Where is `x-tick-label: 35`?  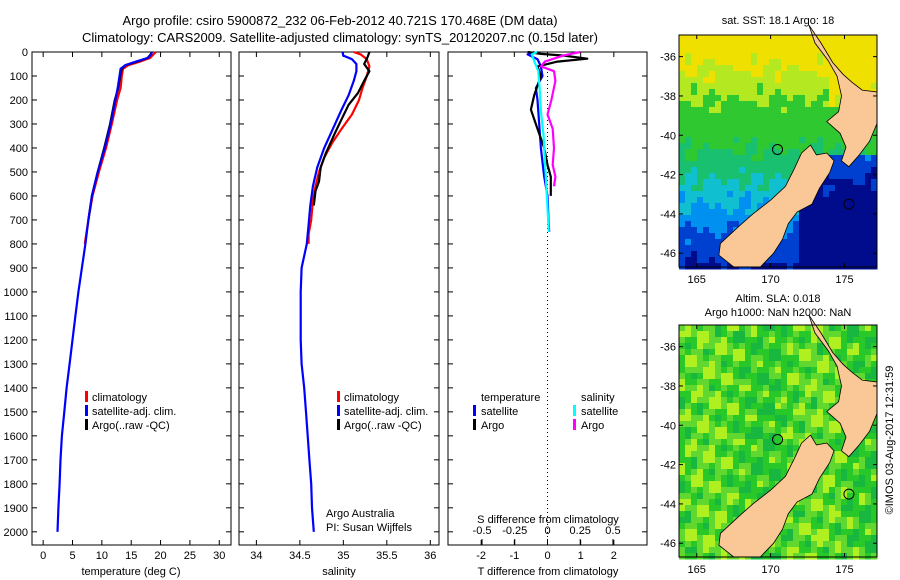 x-tick-label: 35 is located at coordinates (343, 556).